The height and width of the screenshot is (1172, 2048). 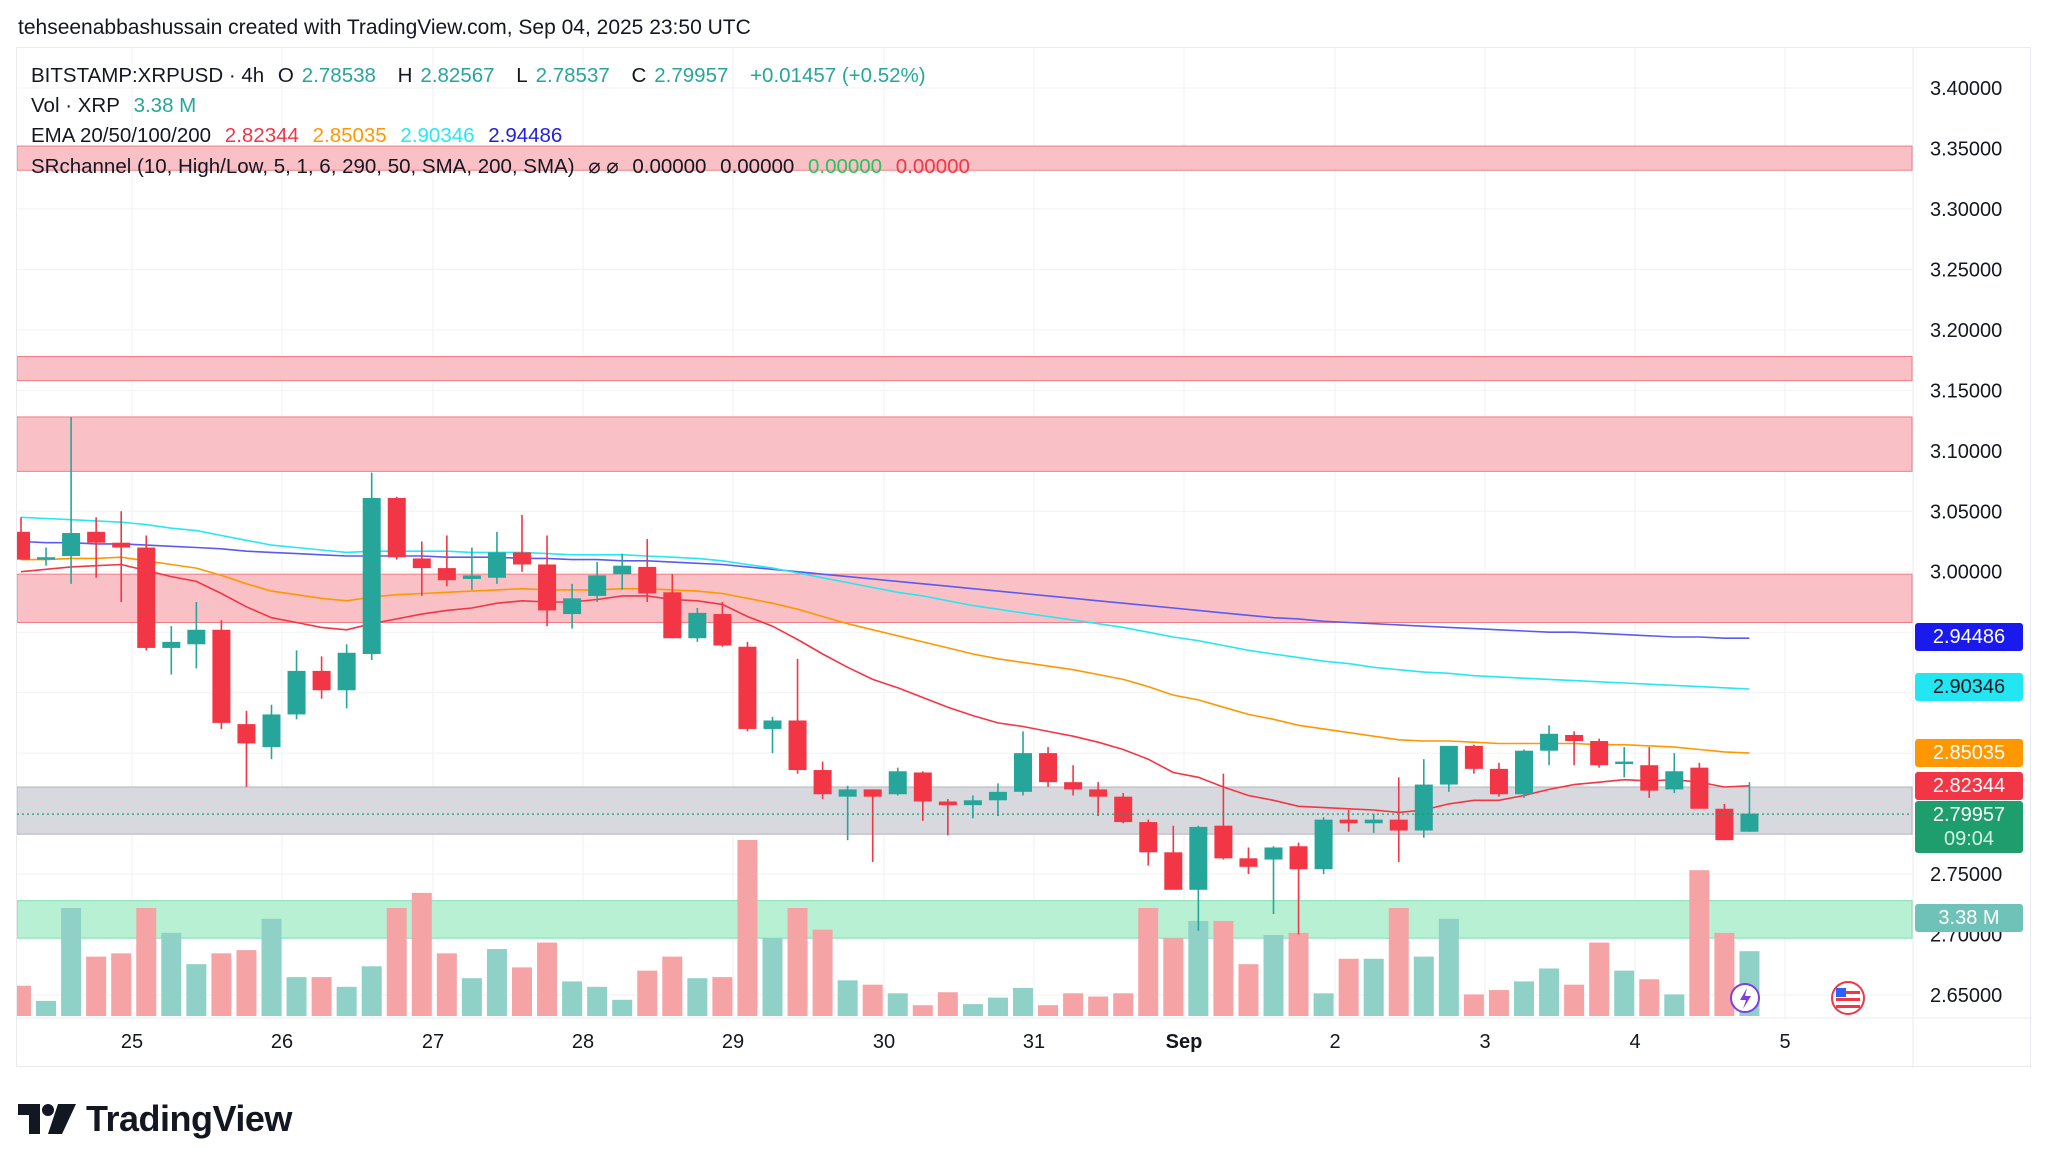 What do you see at coordinates (603, 166) in the screenshot?
I see `legend-sr-symbols: ⌀ ⌀` at bounding box center [603, 166].